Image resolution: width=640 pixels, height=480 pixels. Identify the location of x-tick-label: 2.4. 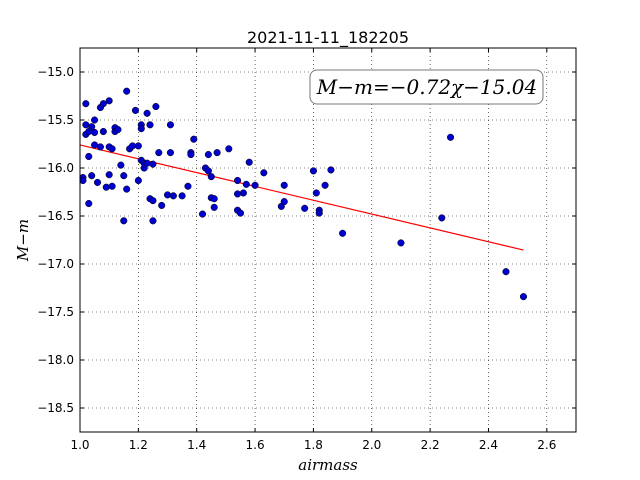
(488, 445).